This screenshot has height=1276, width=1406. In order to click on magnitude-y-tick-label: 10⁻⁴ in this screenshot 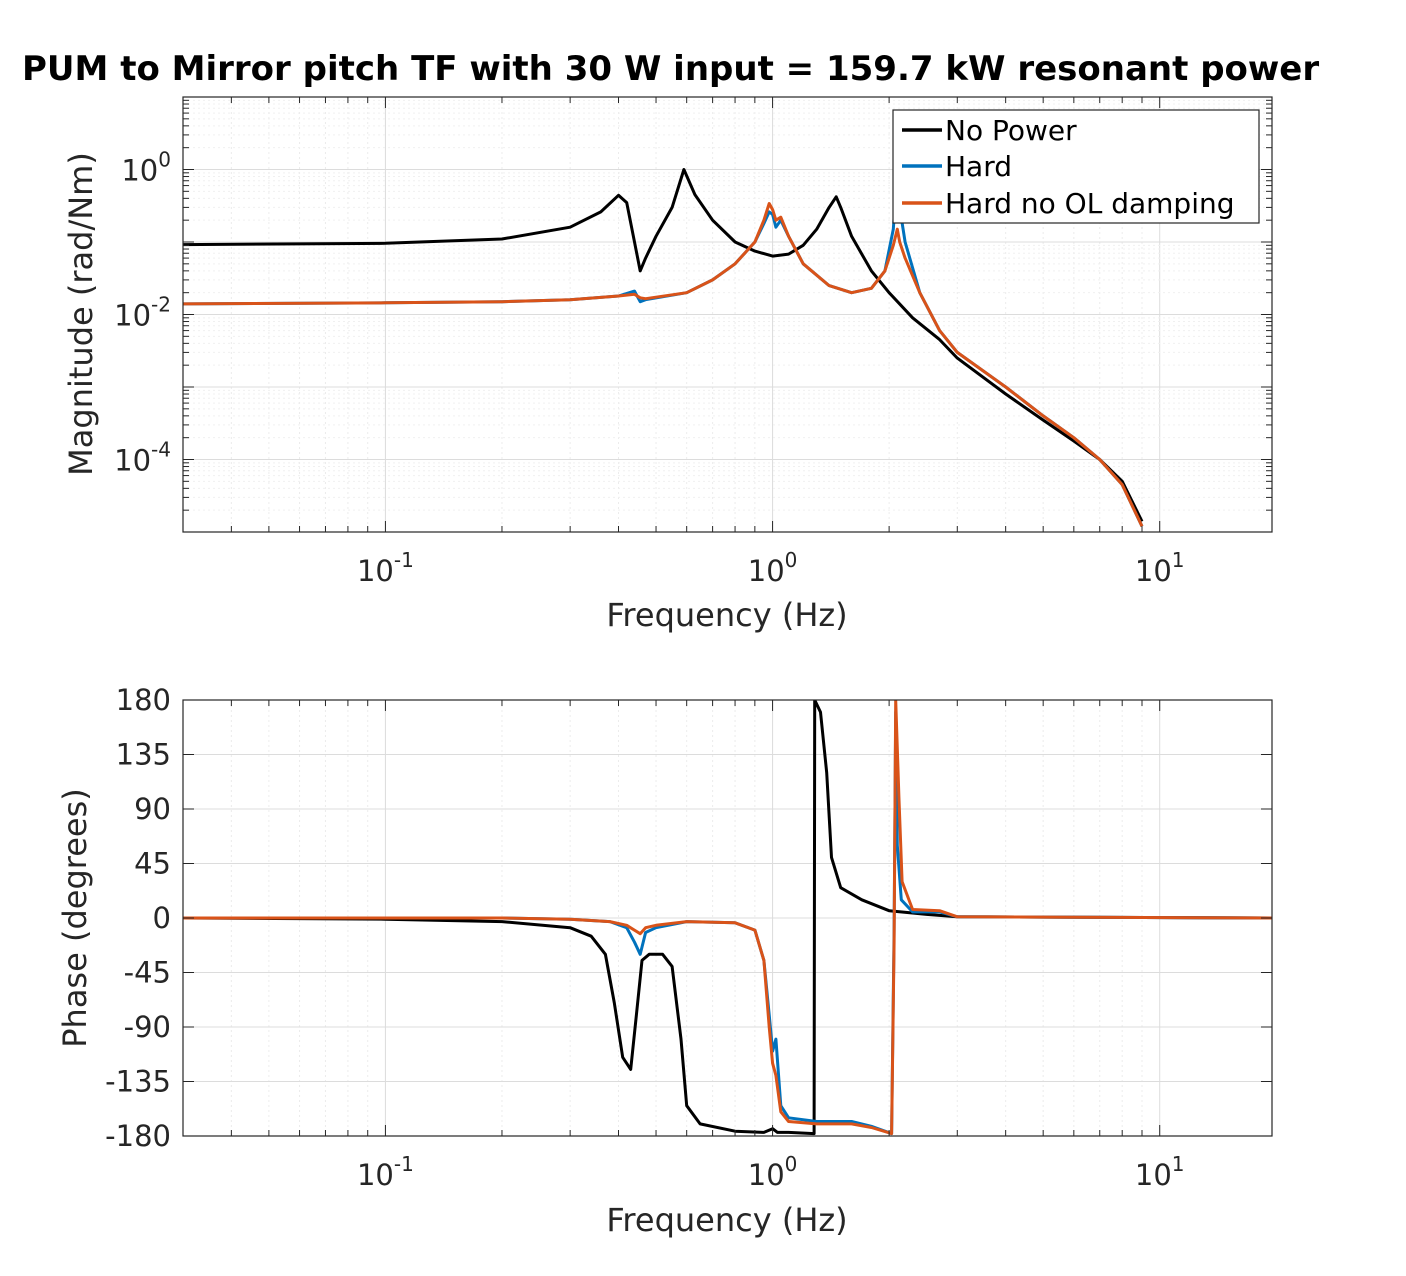, I will do `click(142, 458)`.